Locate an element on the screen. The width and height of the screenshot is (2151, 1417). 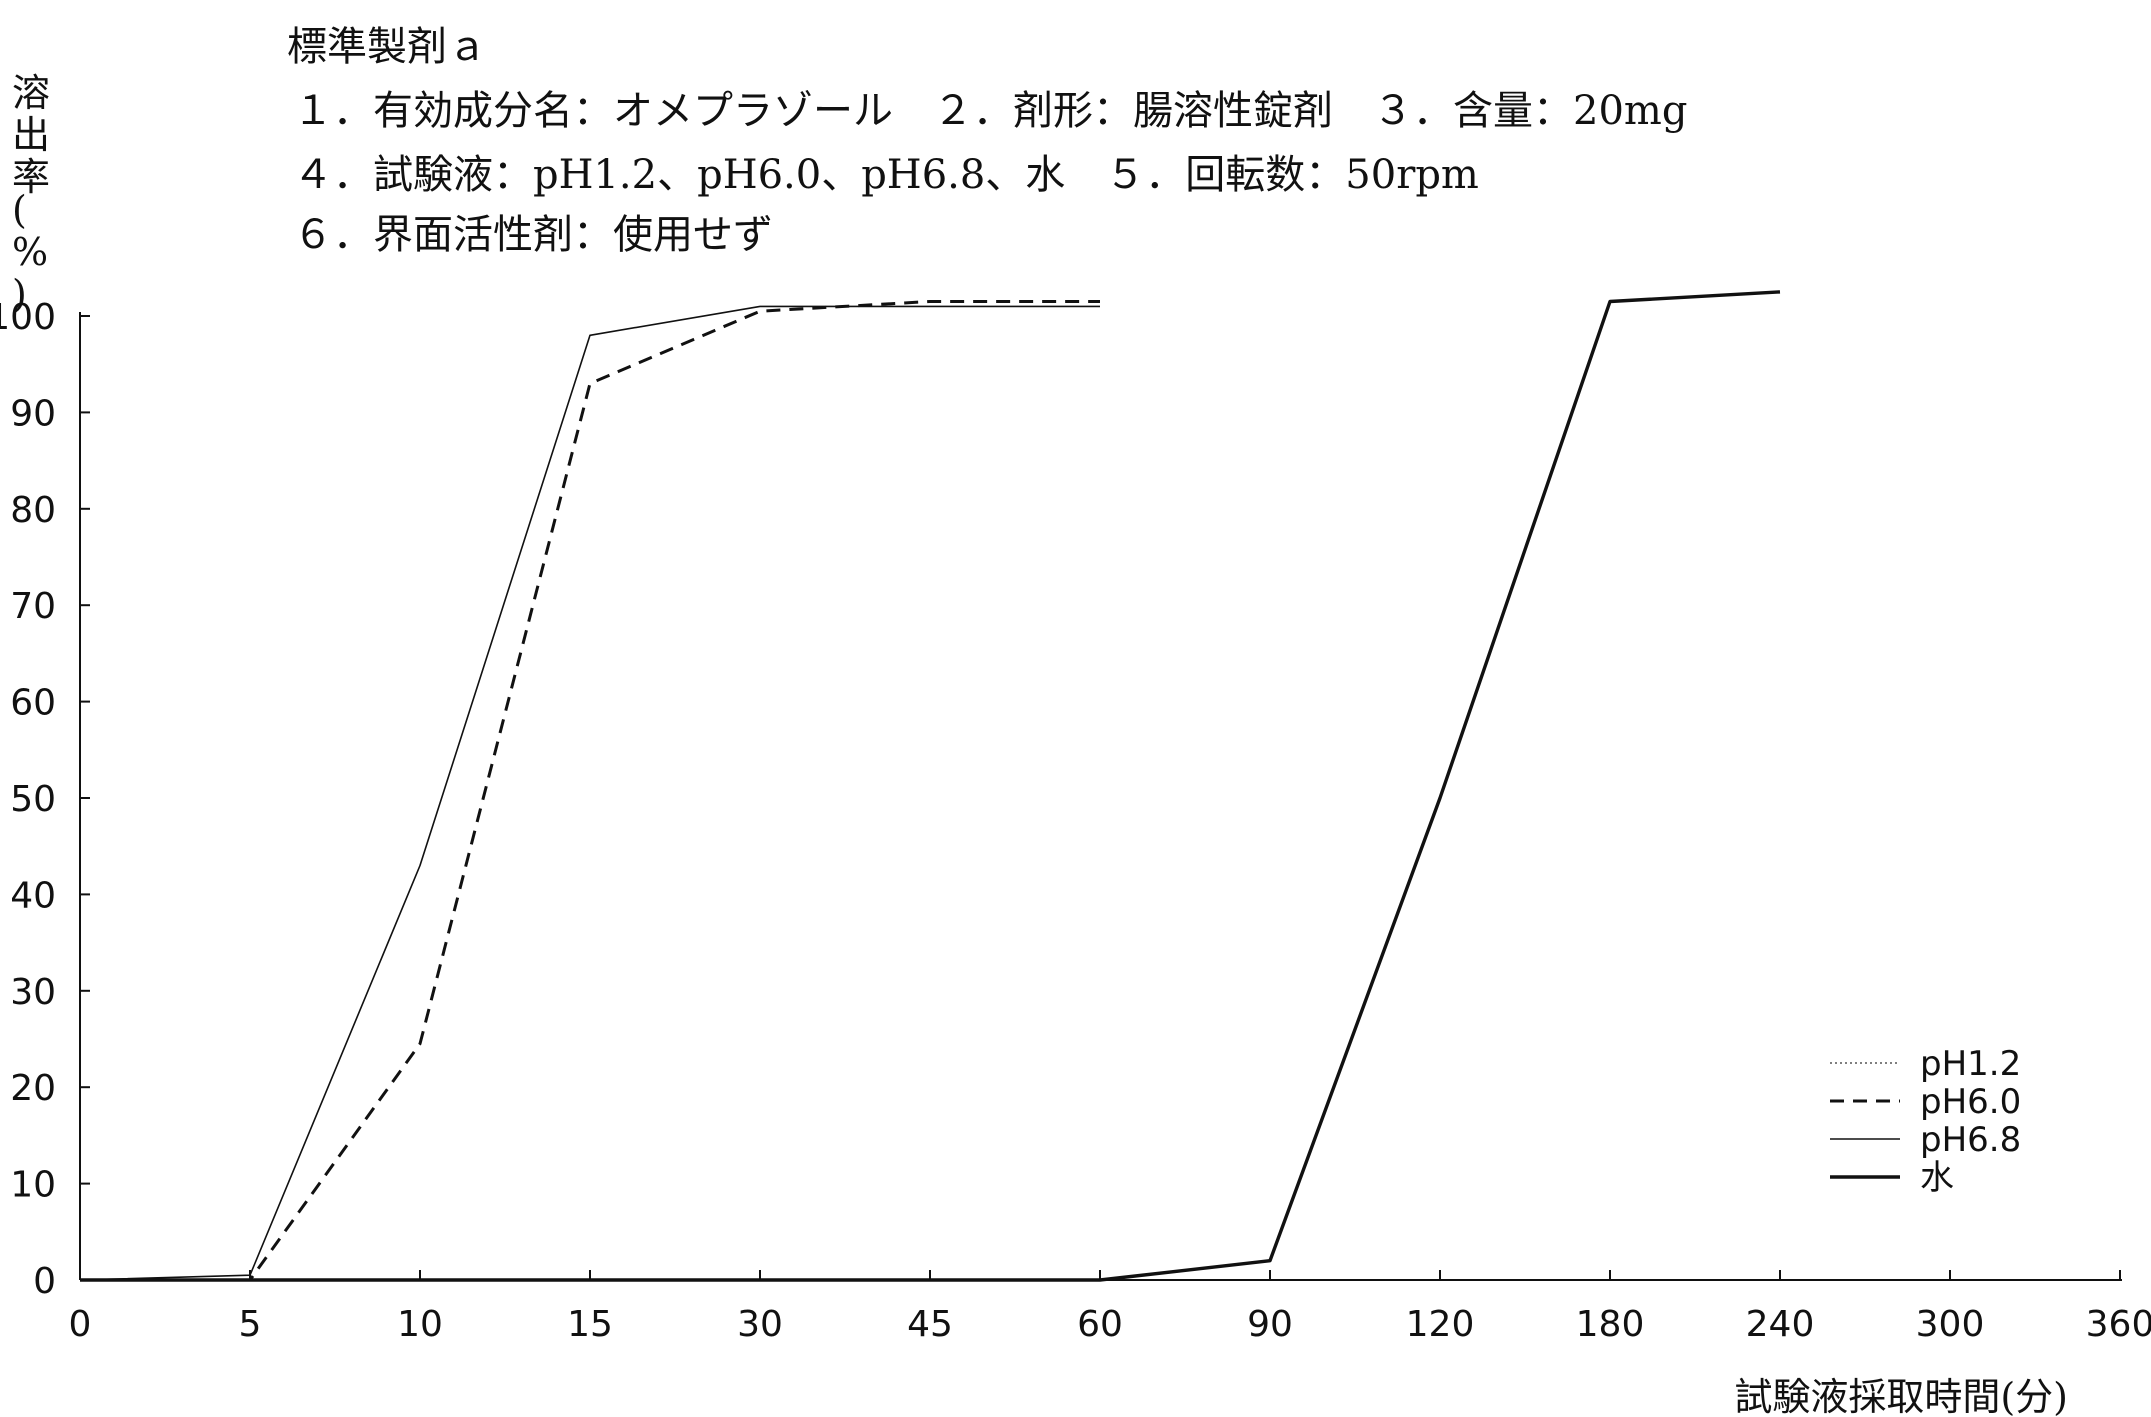
y-tick-label: 30 is located at coordinates (33, 992).